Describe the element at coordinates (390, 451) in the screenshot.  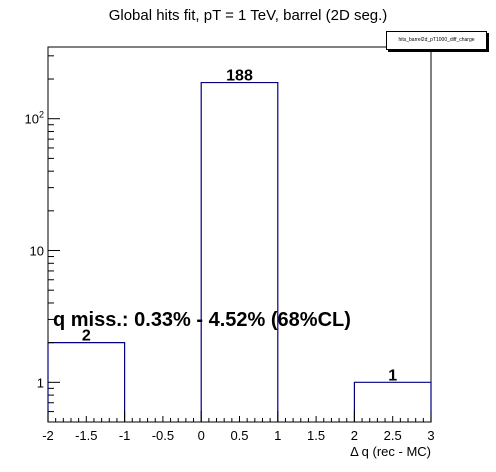
I see `x-axis-label: Δ q (rec - MC)` at that location.